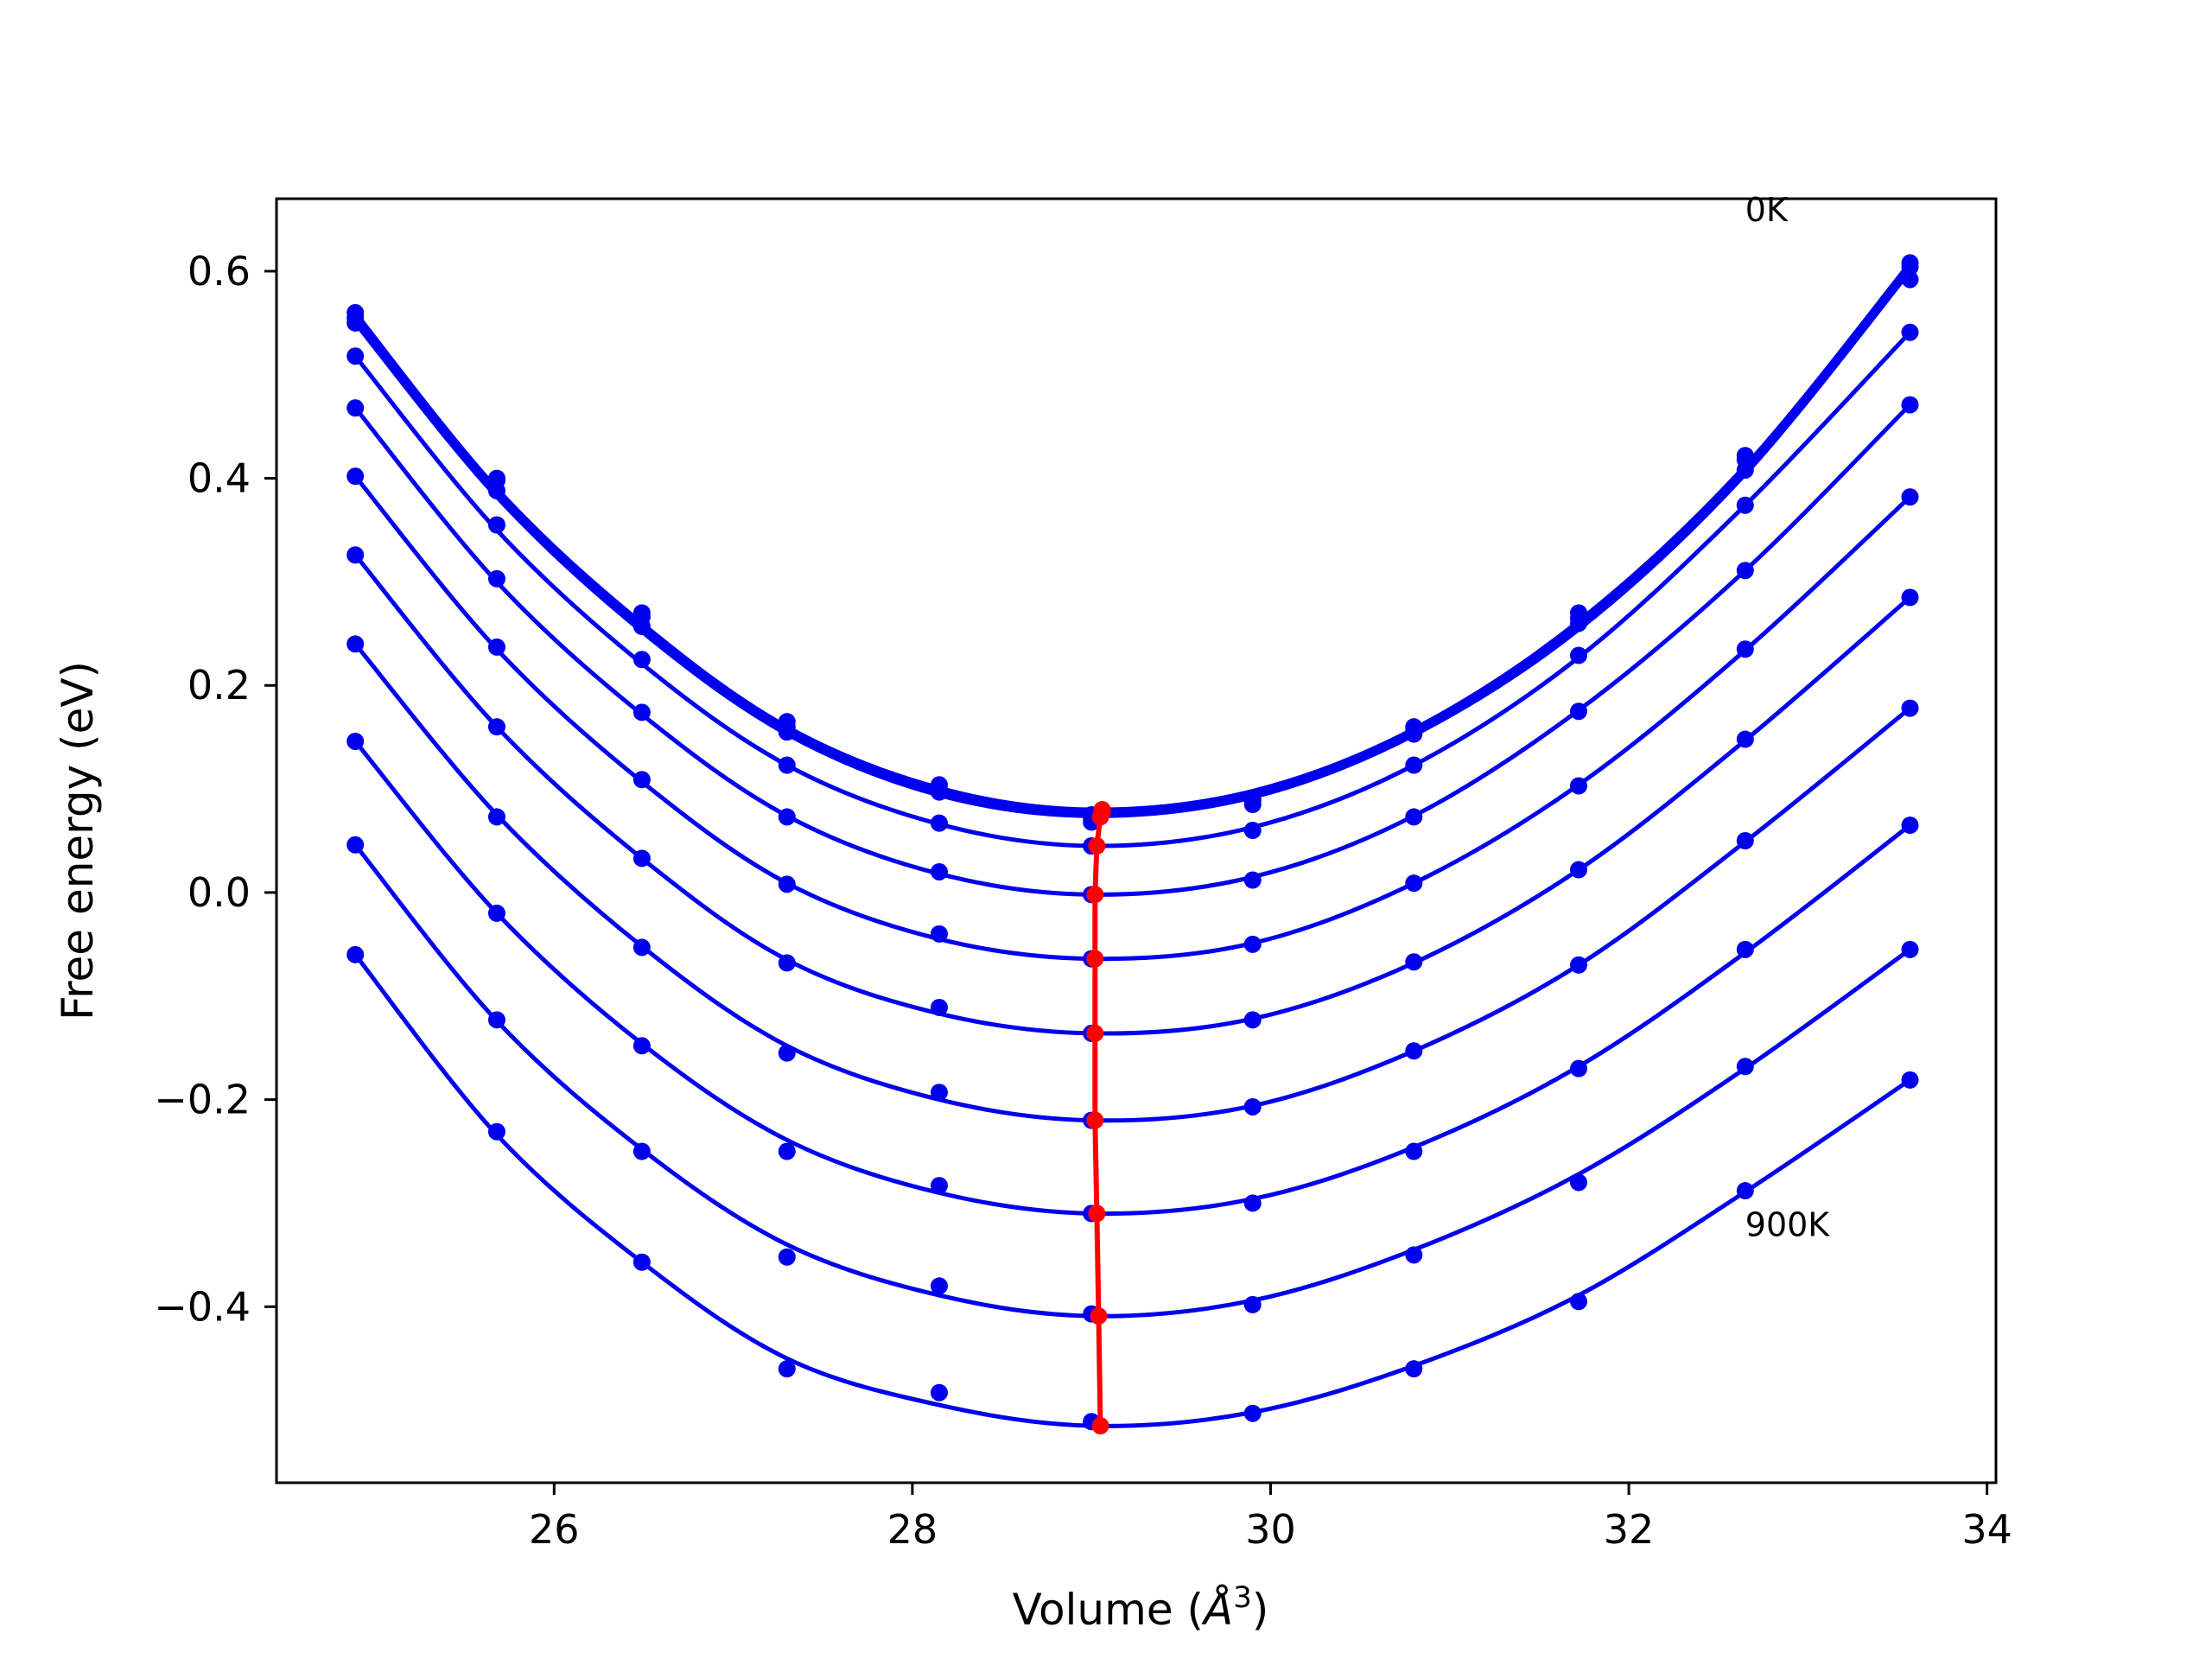  What do you see at coordinates (215, 789) in the screenshot?
I see `y-axis-ticks: −0.4 −0.2 0.0 0.2 0.4 0.6` at bounding box center [215, 789].